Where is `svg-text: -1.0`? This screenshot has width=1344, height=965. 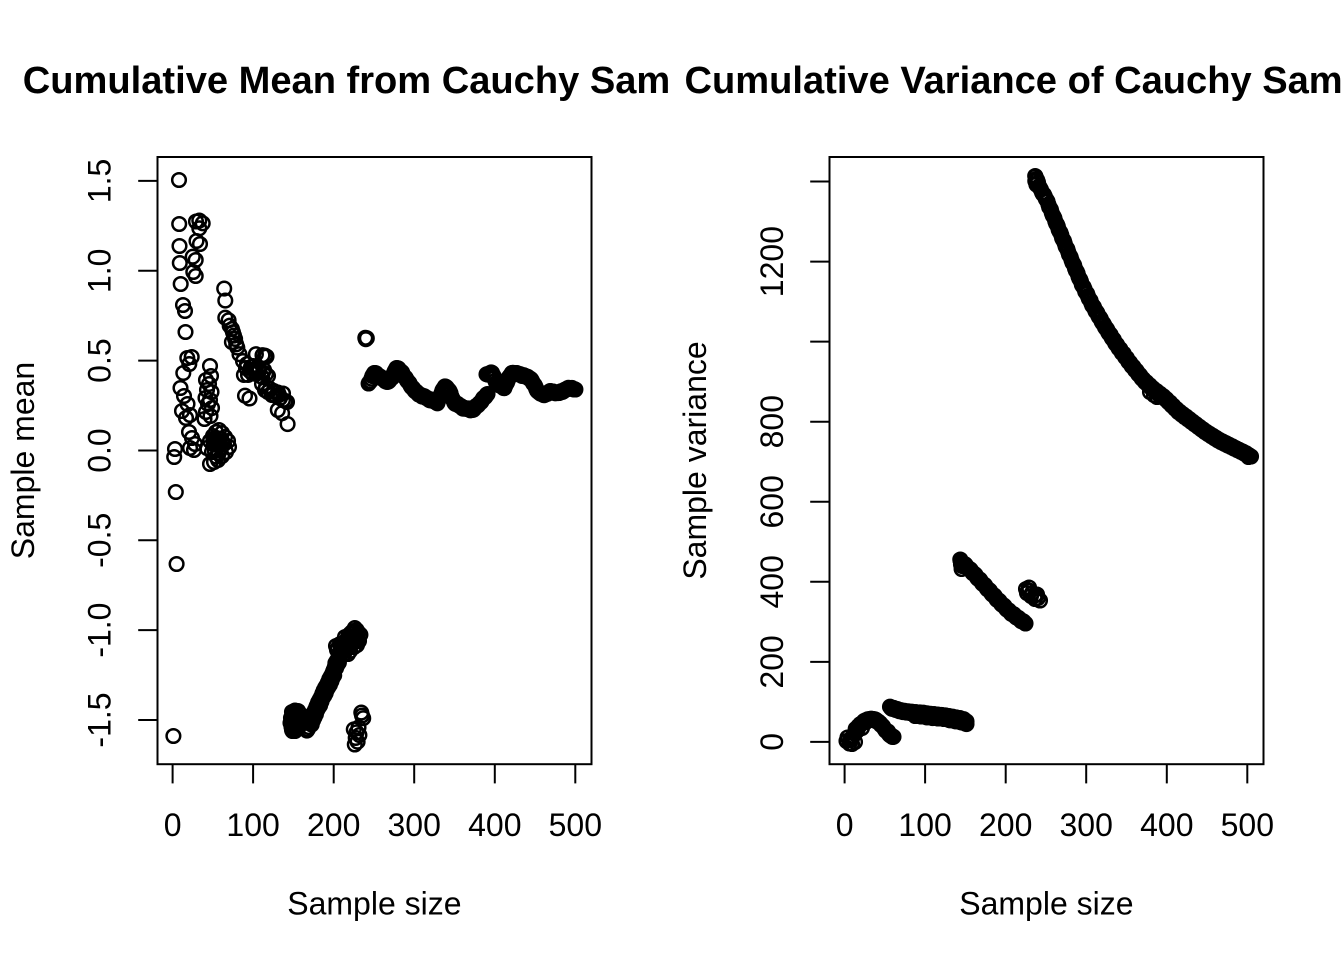
svg-text: -1.0 is located at coordinates (100, 630).